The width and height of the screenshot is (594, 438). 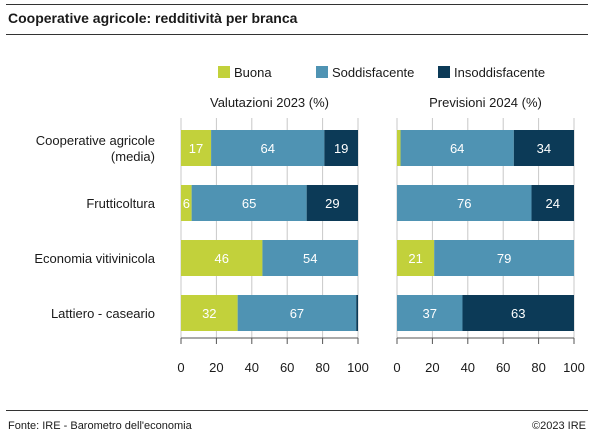 I want to click on footer-source: Fonte: IRE - Barometro dell'economia, so click(x=100, y=426).